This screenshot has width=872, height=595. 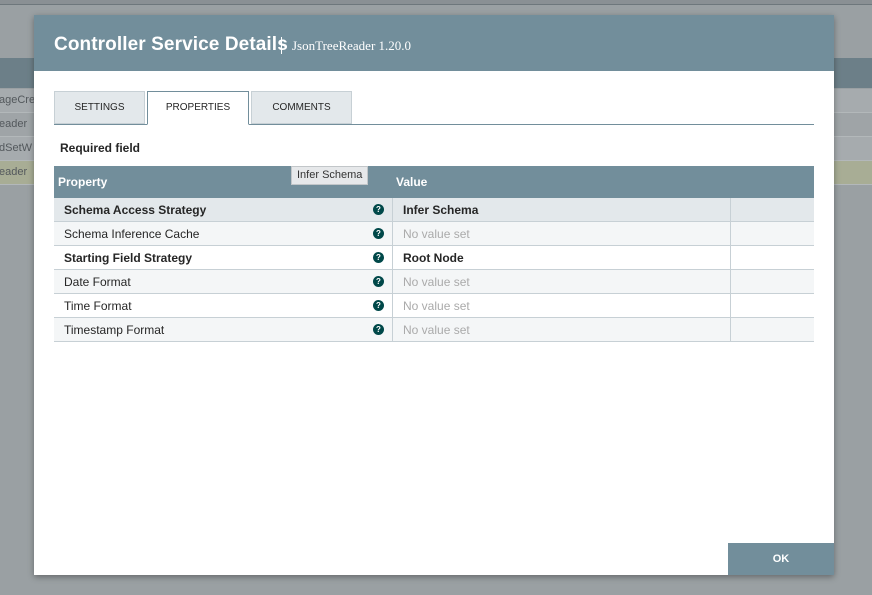 I want to click on table-row: Schema Inference Cache ? No value set, so click(x=434, y=234).